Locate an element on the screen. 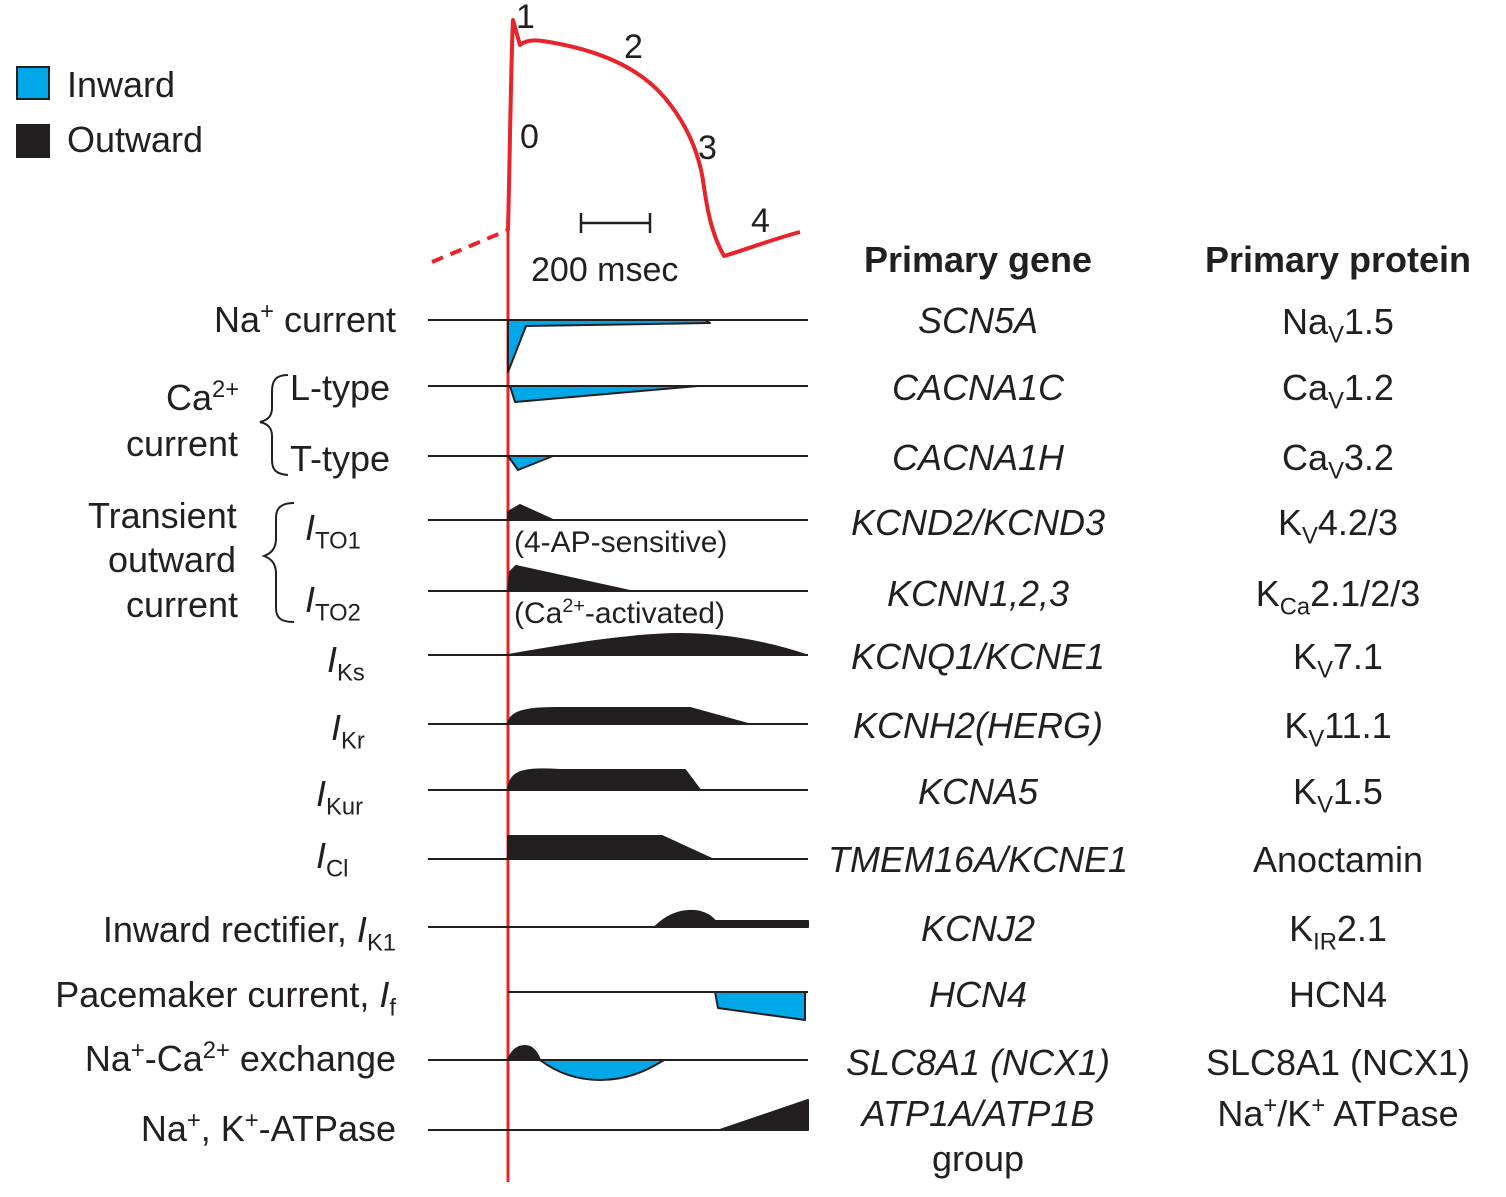 The image size is (1506, 1197). protein-ikr: KV11.1 is located at coordinates (1338, 729).